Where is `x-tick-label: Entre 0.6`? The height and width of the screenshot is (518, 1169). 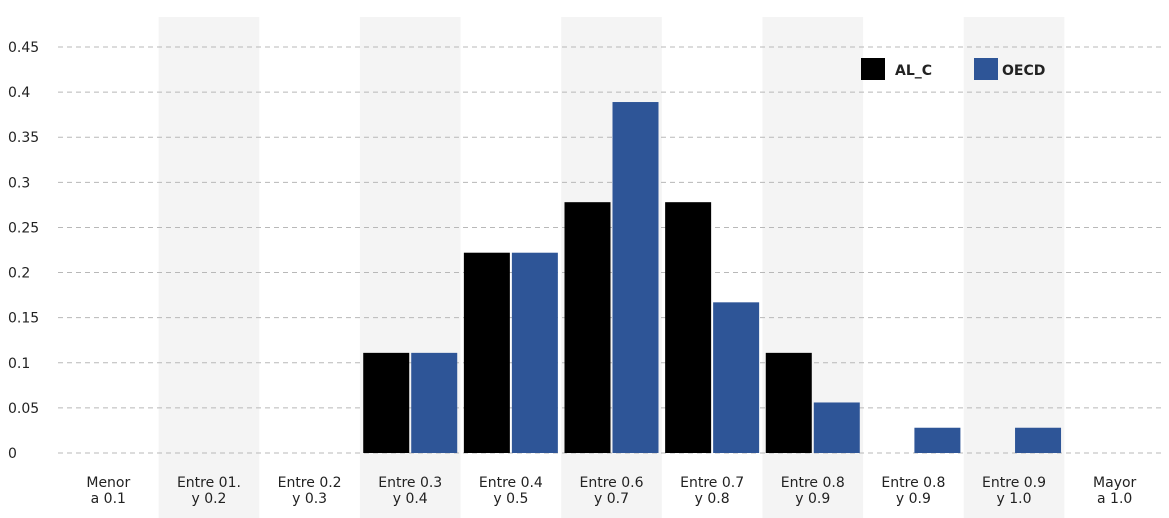
x-tick-label: Entre 0.6 is located at coordinates (612, 483).